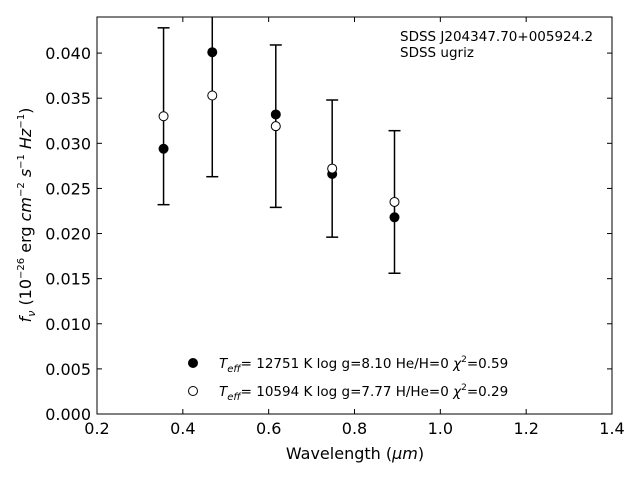  What do you see at coordinates (440, 428) in the screenshot?
I see `x-tick-label: 1.0` at bounding box center [440, 428].